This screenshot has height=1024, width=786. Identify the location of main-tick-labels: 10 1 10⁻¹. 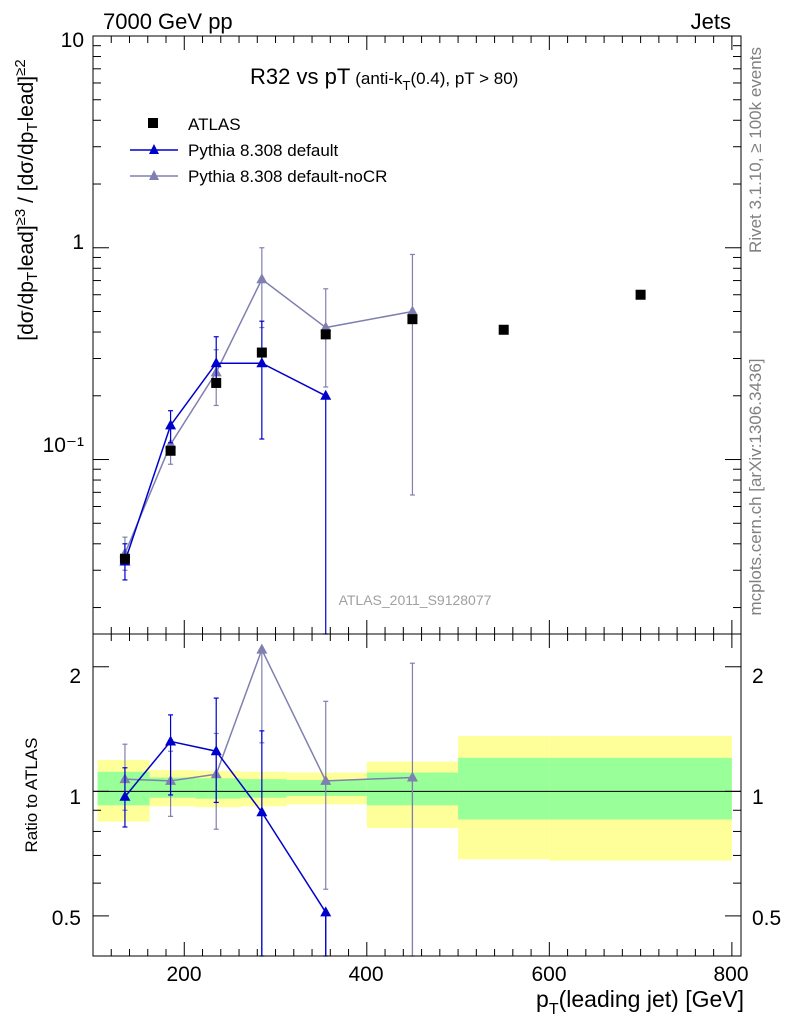
(63, 243).